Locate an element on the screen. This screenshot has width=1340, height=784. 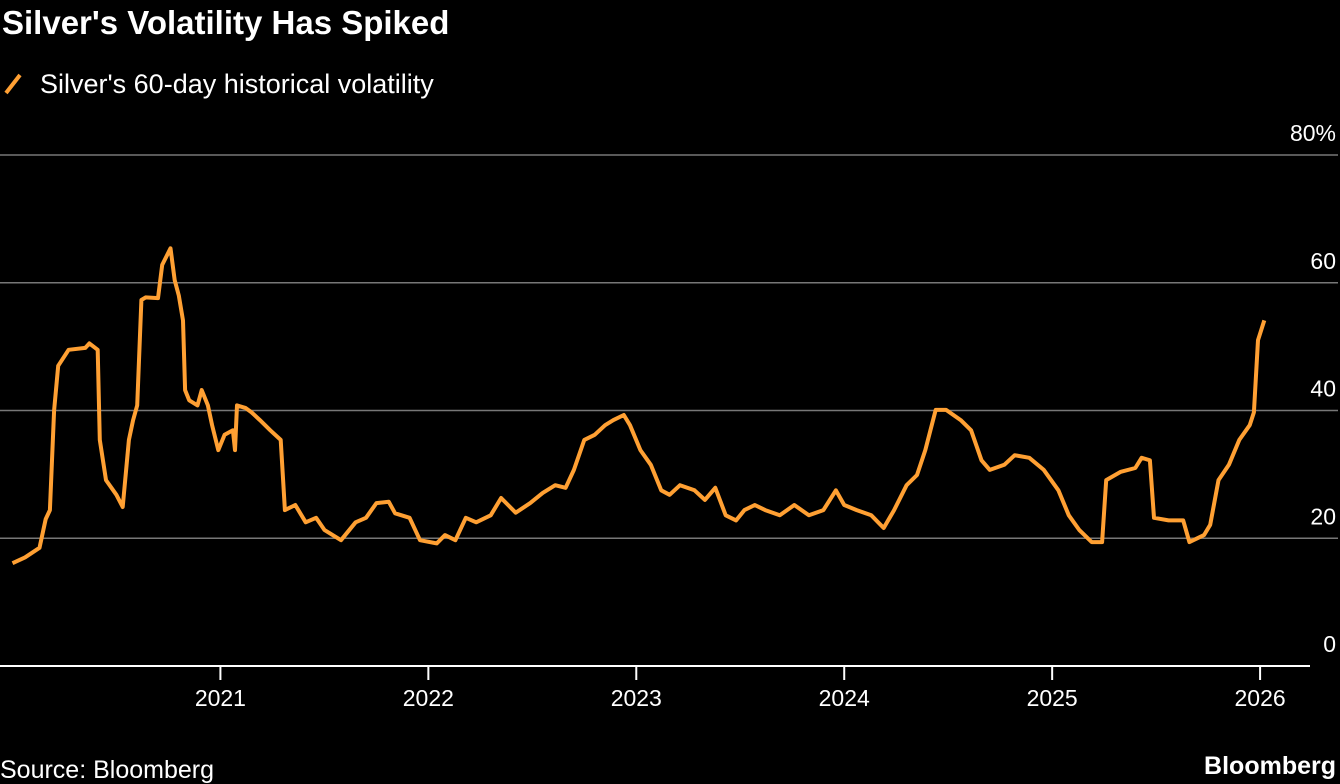
y-tick-label: 20 is located at coordinates (1323, 516).